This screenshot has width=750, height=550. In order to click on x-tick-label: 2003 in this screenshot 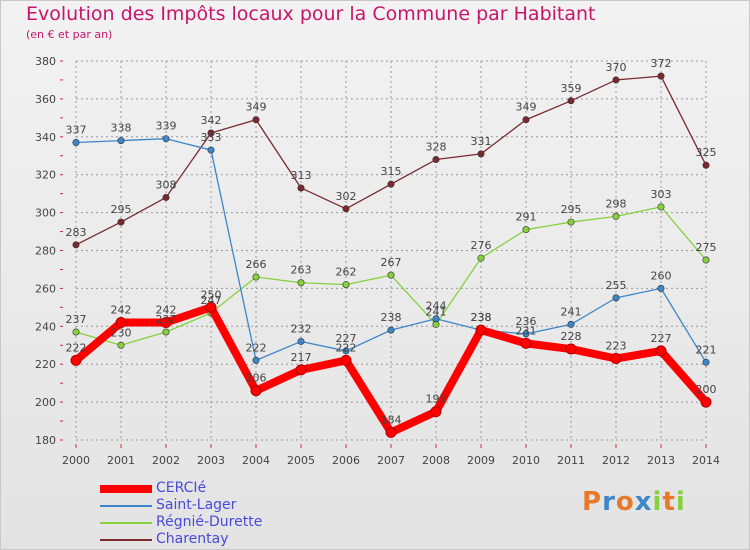, I will do `click(211, 460)`.